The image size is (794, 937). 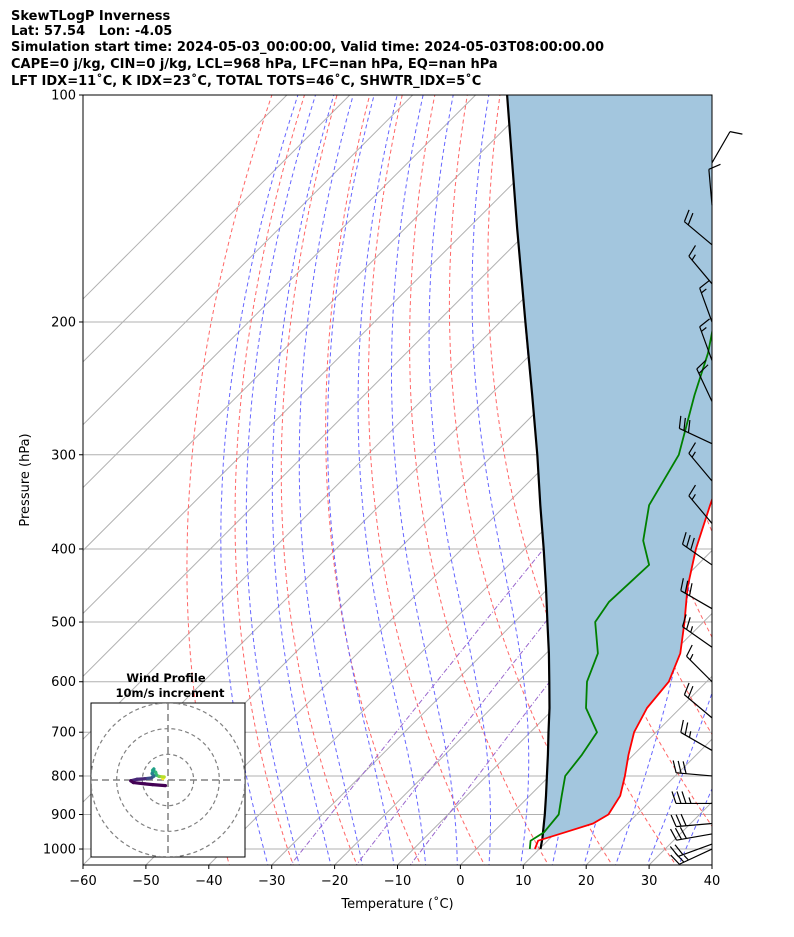 I want to click on y-tick-label: 200, so click(x=63, y=322).